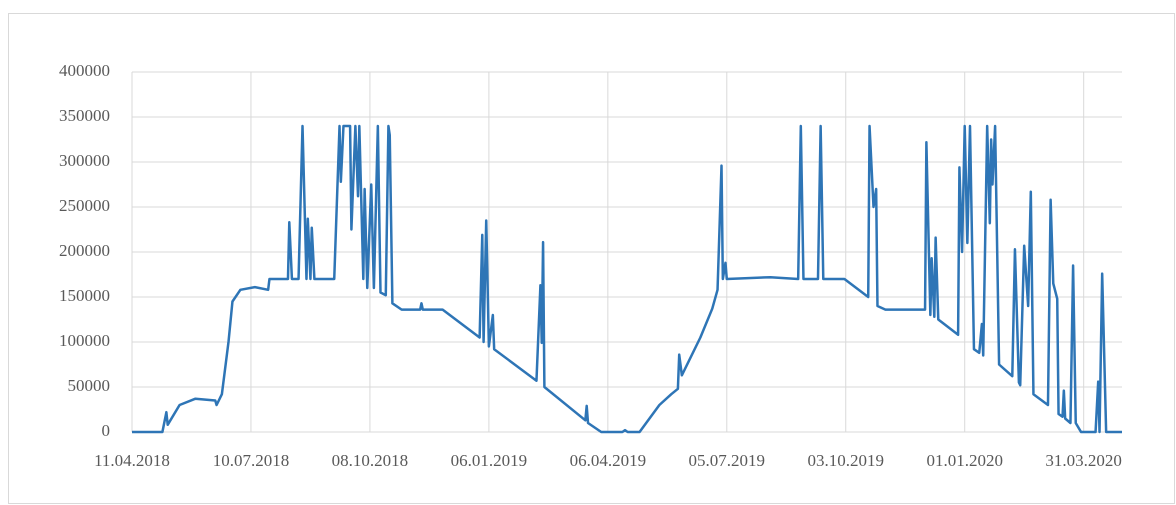 The image size is (1176, 505). Describe the element at coordinates (84, 160) in the screenshot. I see `y-tick-label: 300000` at that location.